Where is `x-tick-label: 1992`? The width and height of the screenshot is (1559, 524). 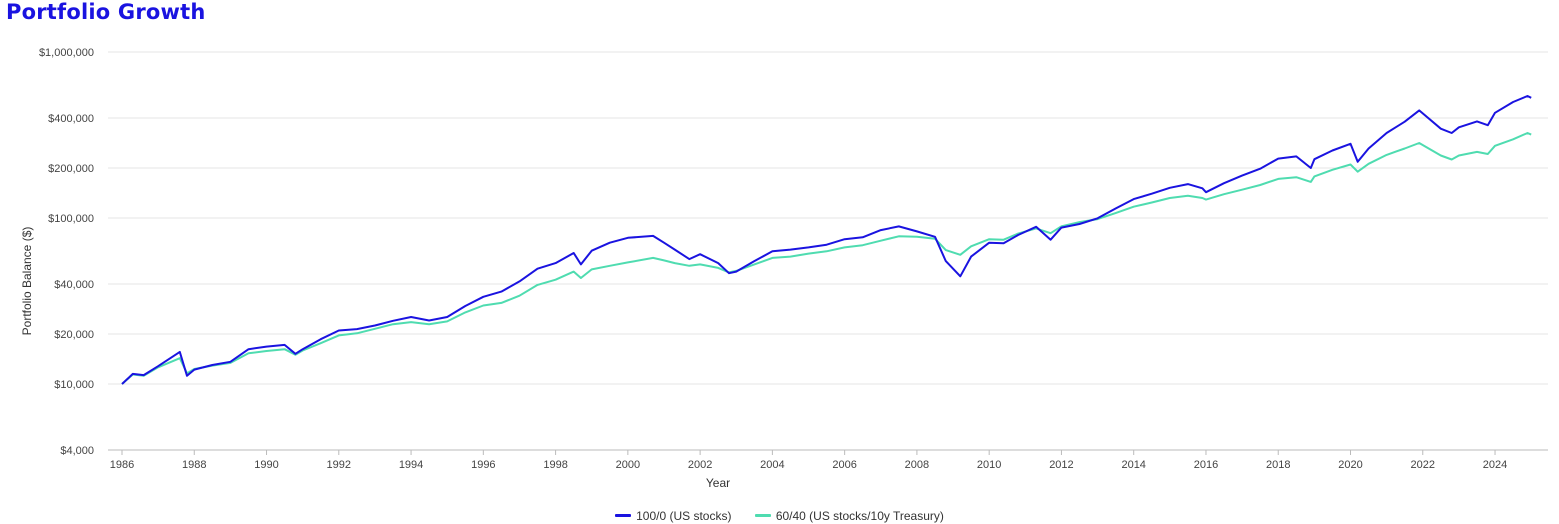
x-tick-label: 1992 is located at coordinates (339, 465).